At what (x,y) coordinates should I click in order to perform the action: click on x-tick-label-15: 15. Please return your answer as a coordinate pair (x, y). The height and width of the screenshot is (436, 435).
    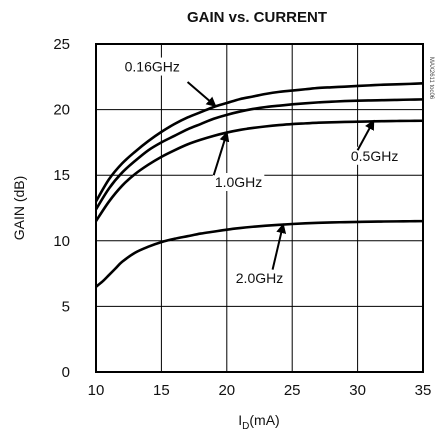
    Looking at the image, I should click on (161, 390).